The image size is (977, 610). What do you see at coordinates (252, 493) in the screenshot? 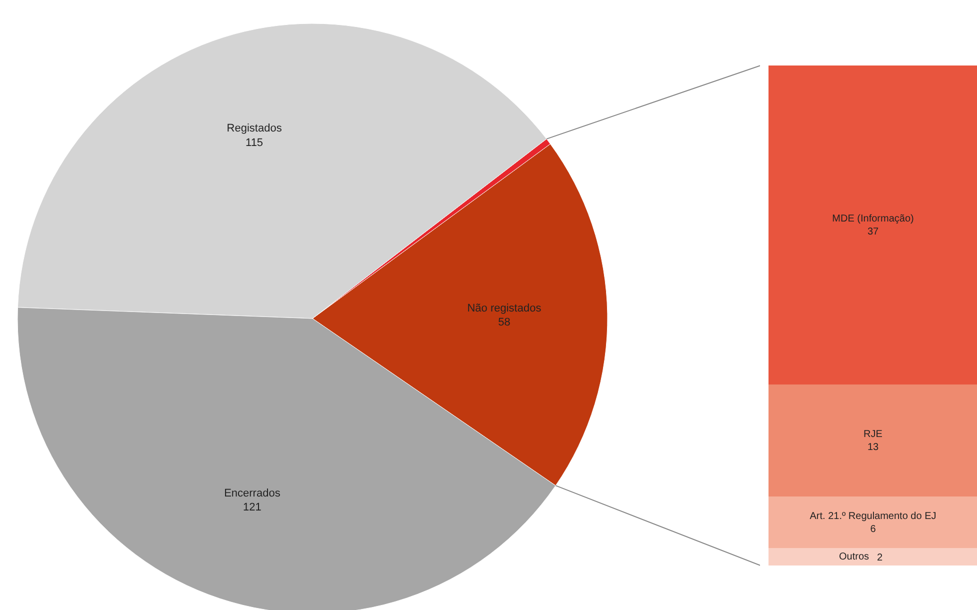
I see `slice-label: Encerrados` at bounding box center [252, 493].